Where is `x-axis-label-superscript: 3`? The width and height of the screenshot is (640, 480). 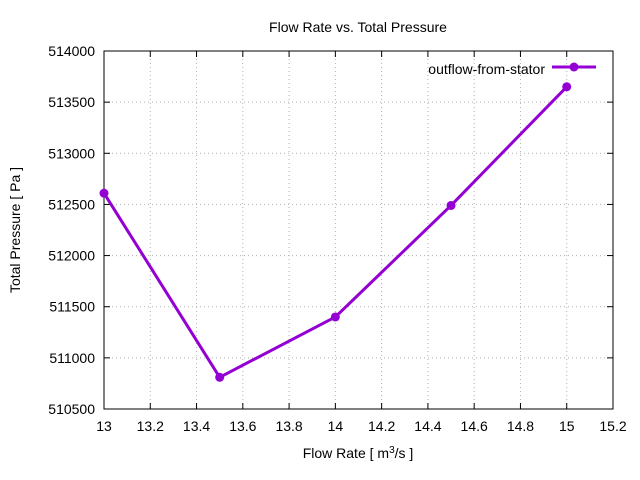 x-axis-label-superscript: 3 is located at coordinates (392, 450).